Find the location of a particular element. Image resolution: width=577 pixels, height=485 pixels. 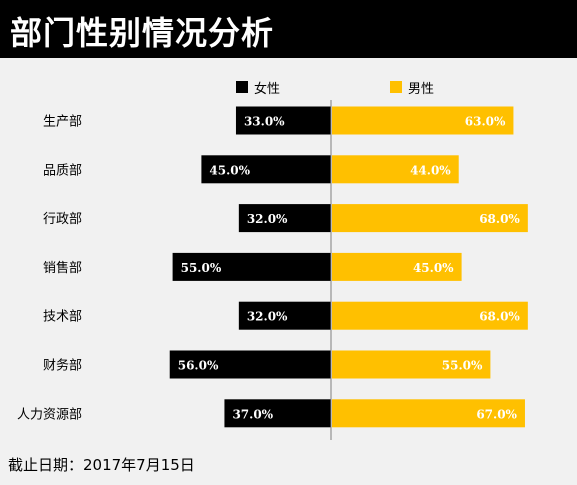

data-label-female: 56.0% is located at coordinates (198, 366).